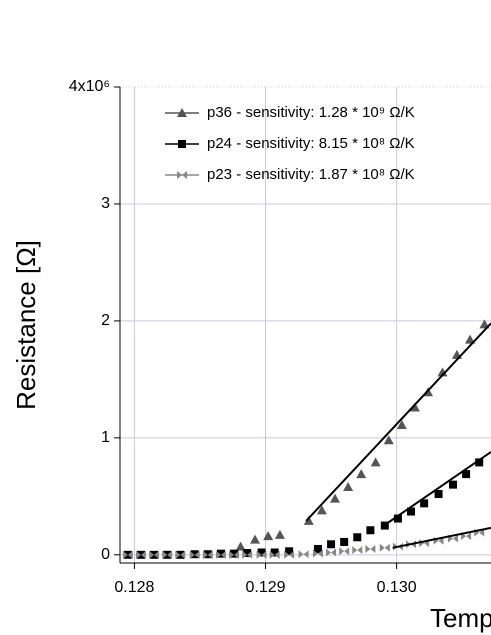  Describe the element at coordinates (105, 554) in the screenshot. I see `y-tick-label: 0` at that location.